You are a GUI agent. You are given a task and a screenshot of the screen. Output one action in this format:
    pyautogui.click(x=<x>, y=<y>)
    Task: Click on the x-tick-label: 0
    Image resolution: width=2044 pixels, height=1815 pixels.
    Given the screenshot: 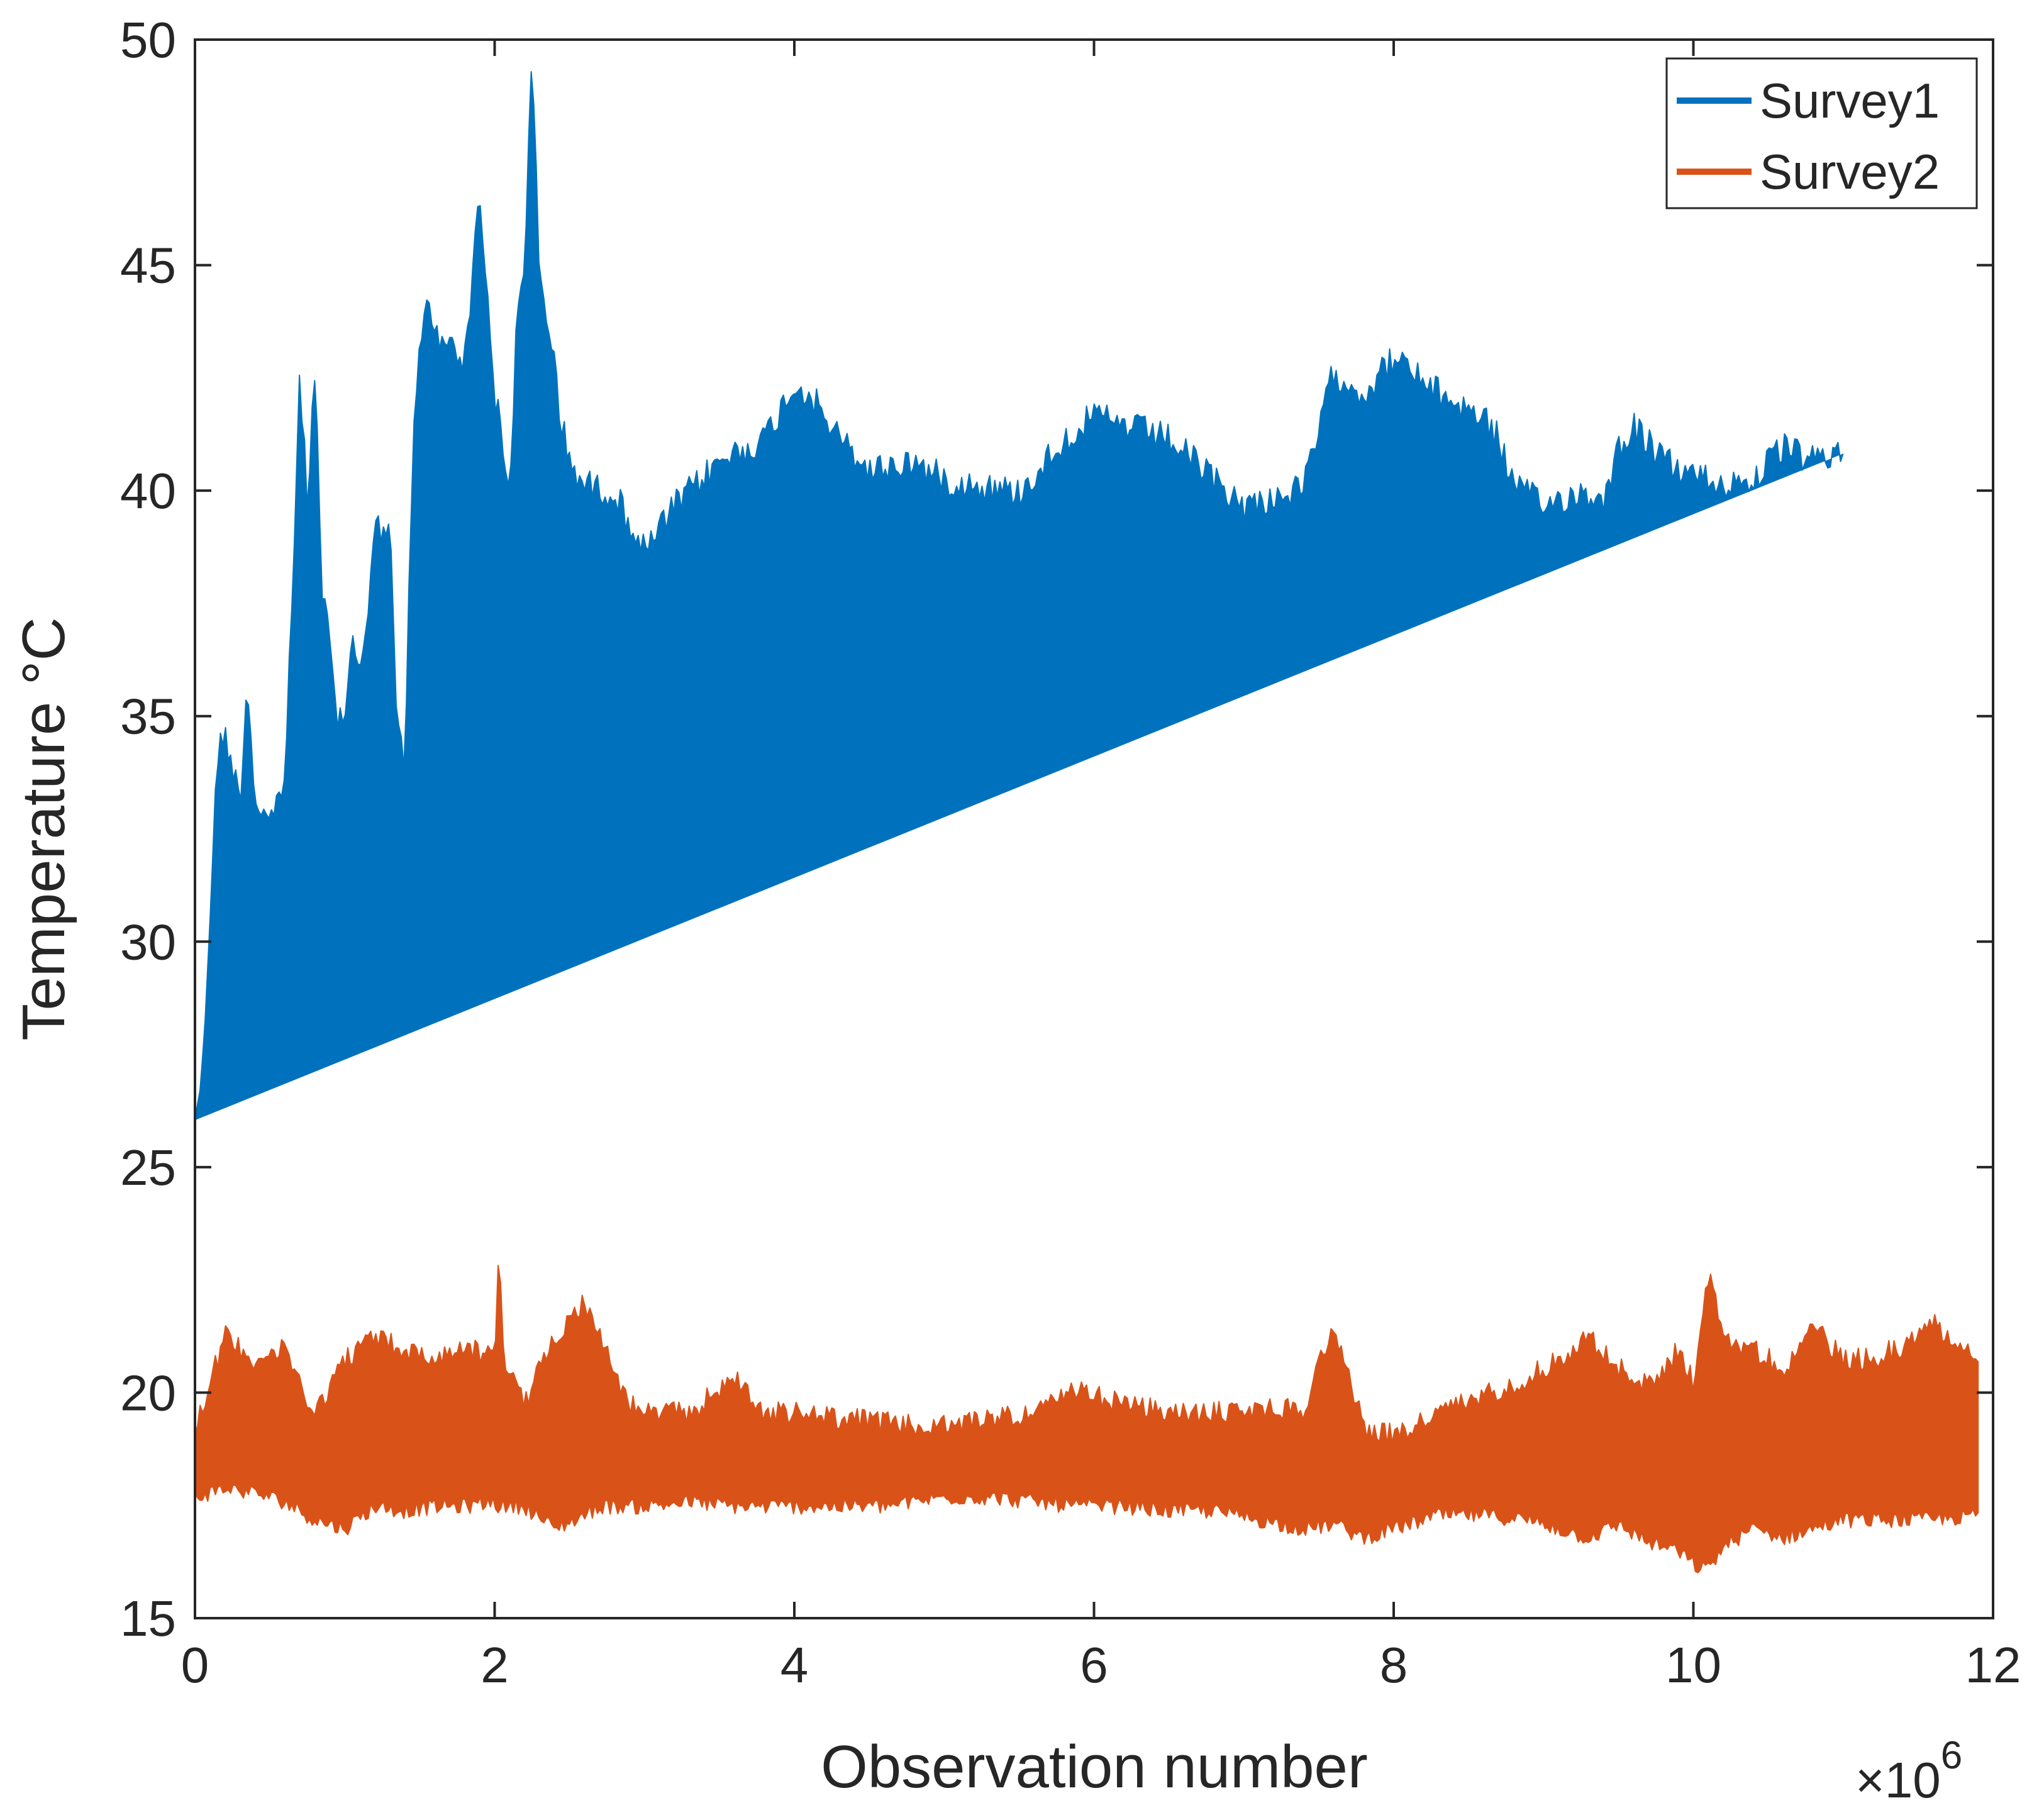 What is the action you would take?
    pyautogui.click(x=195, y=1665)
    